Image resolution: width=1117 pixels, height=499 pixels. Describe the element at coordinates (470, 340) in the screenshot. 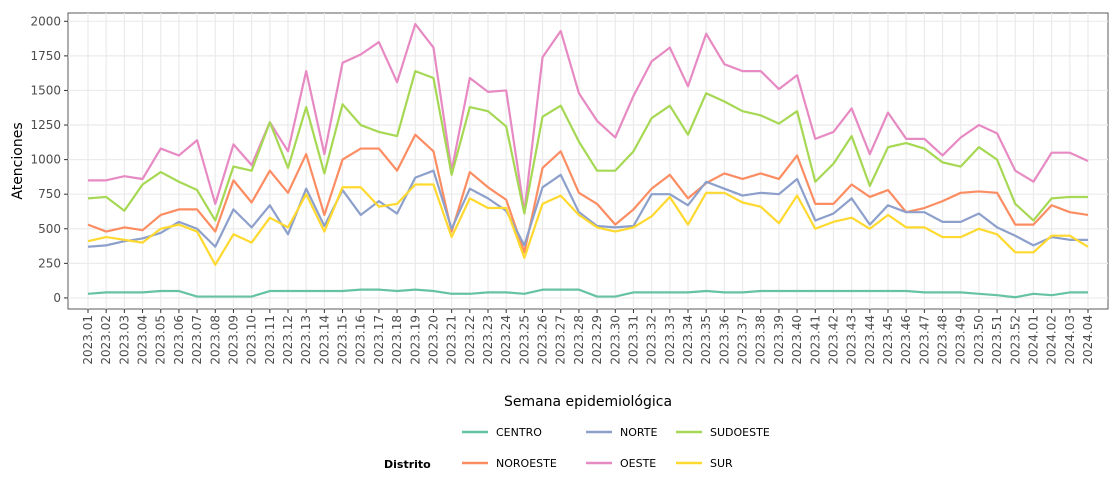

I see `x-tick-label: 2023.22` at that location.